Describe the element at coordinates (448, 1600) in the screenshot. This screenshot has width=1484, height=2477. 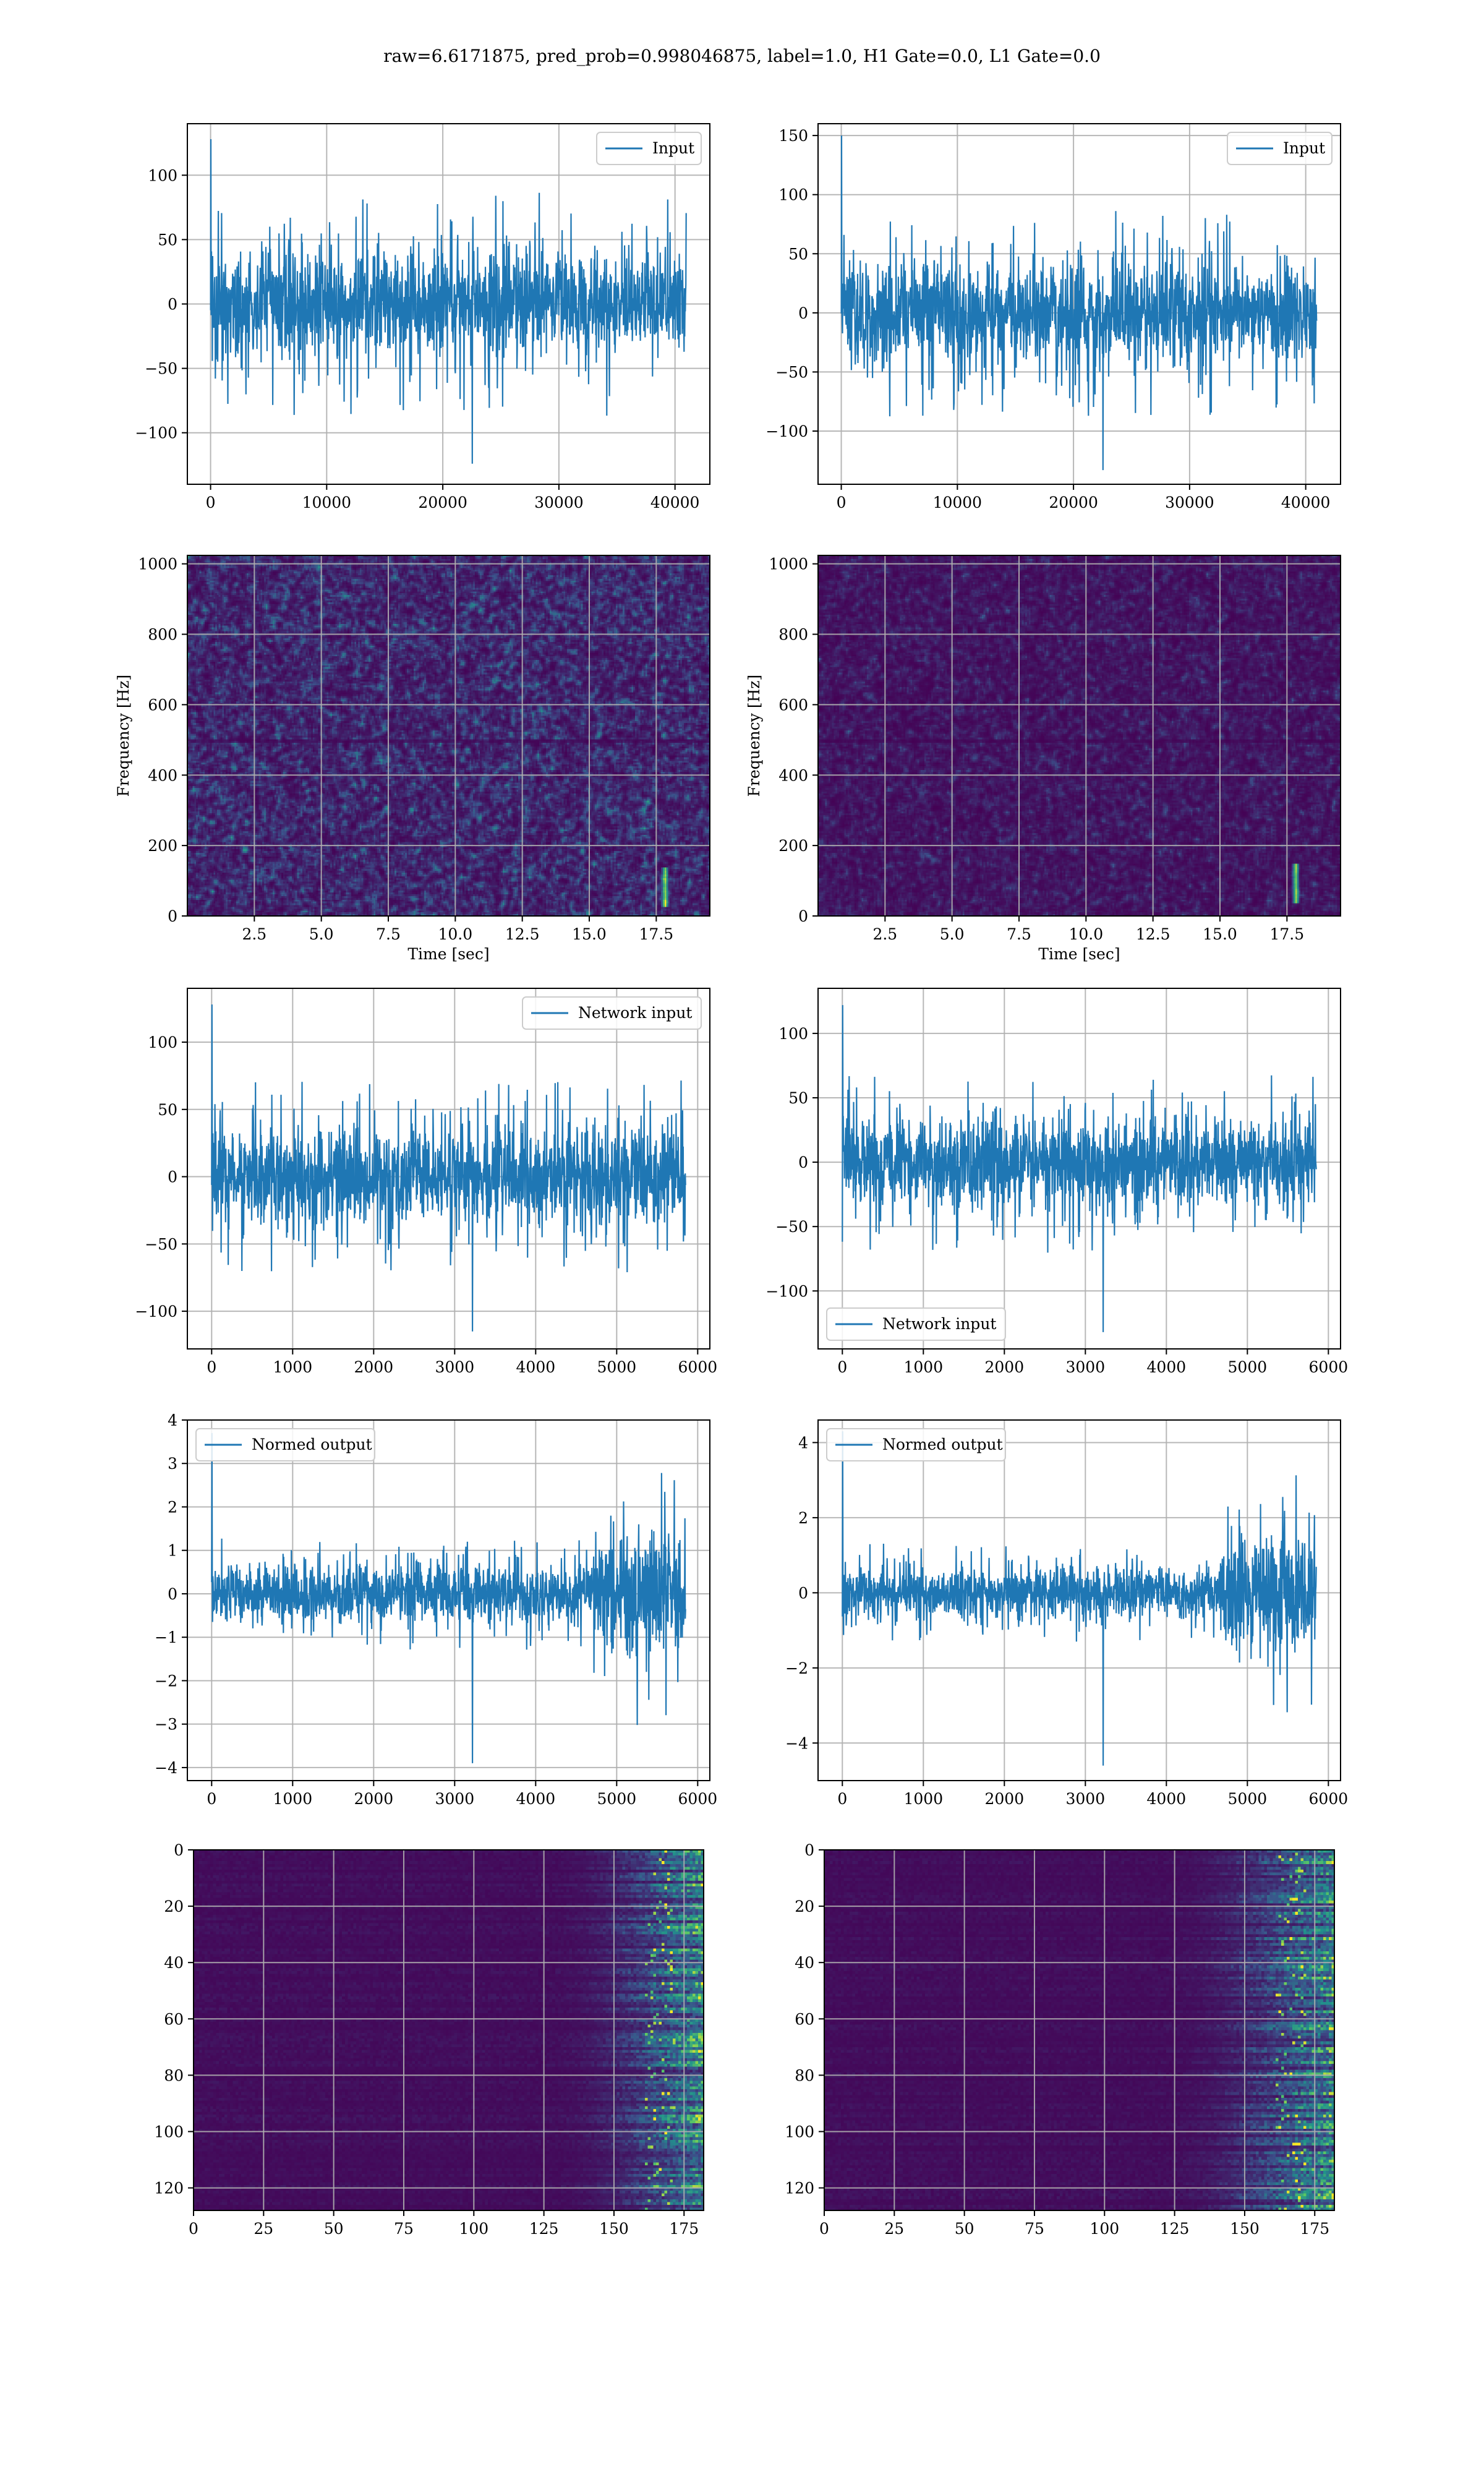
I see `axes-frame-norm-h1` at that location.